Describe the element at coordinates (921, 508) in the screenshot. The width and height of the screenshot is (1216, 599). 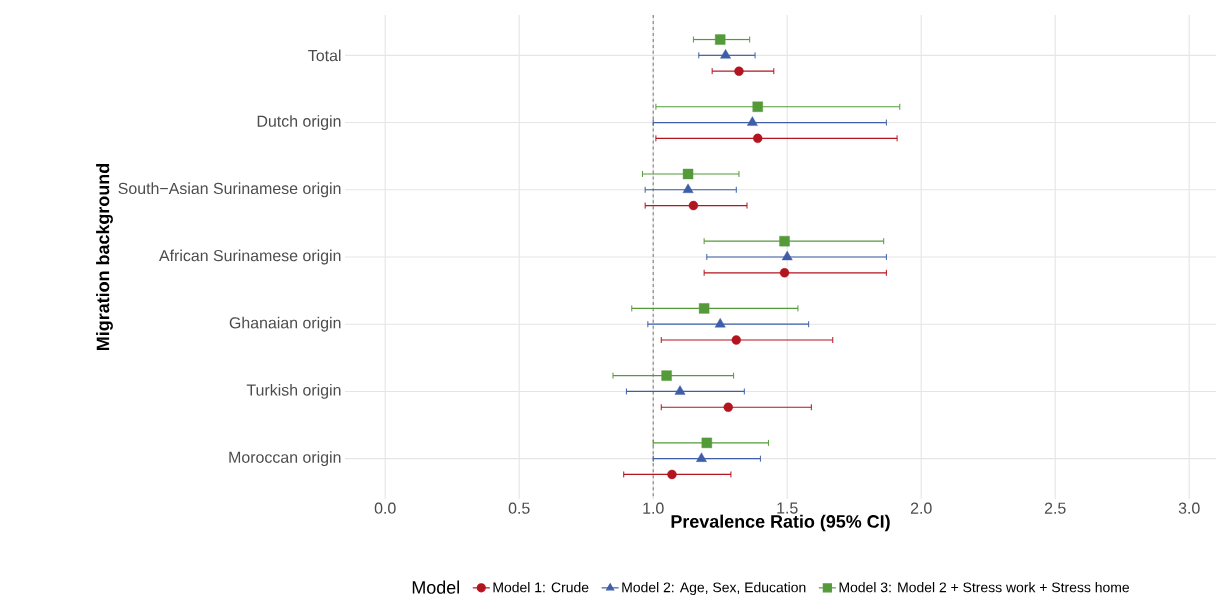
I see `x-tick-label: 2.0` at that location.